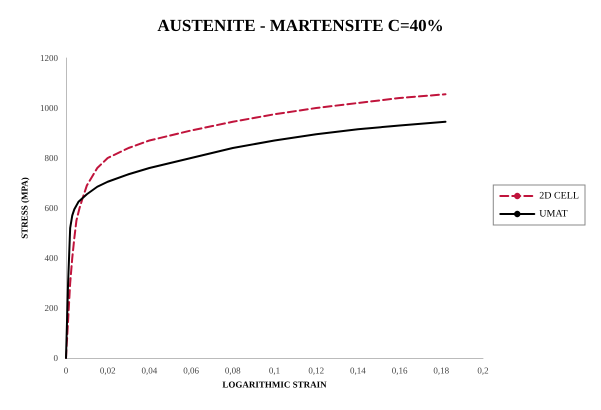  Describe the element at coordinates (233, 371) in the screenshot. I see `x-tick-label: 0,08` at that location.